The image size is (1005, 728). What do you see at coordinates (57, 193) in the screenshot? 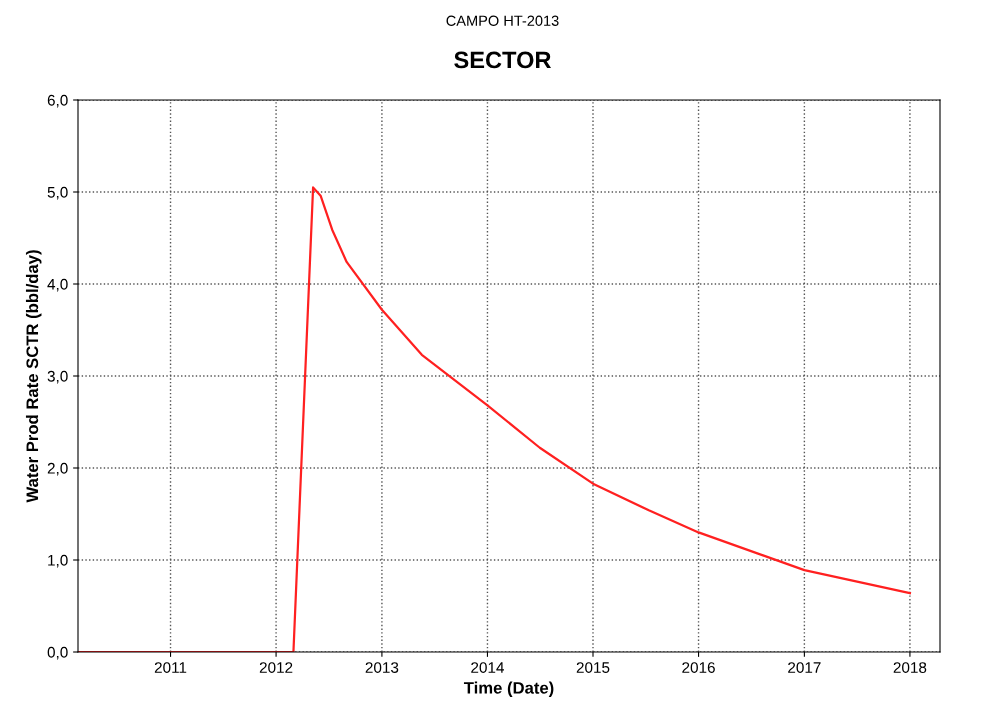
I see `y-tick-label: 5,0` at bounding box center [57, 193].